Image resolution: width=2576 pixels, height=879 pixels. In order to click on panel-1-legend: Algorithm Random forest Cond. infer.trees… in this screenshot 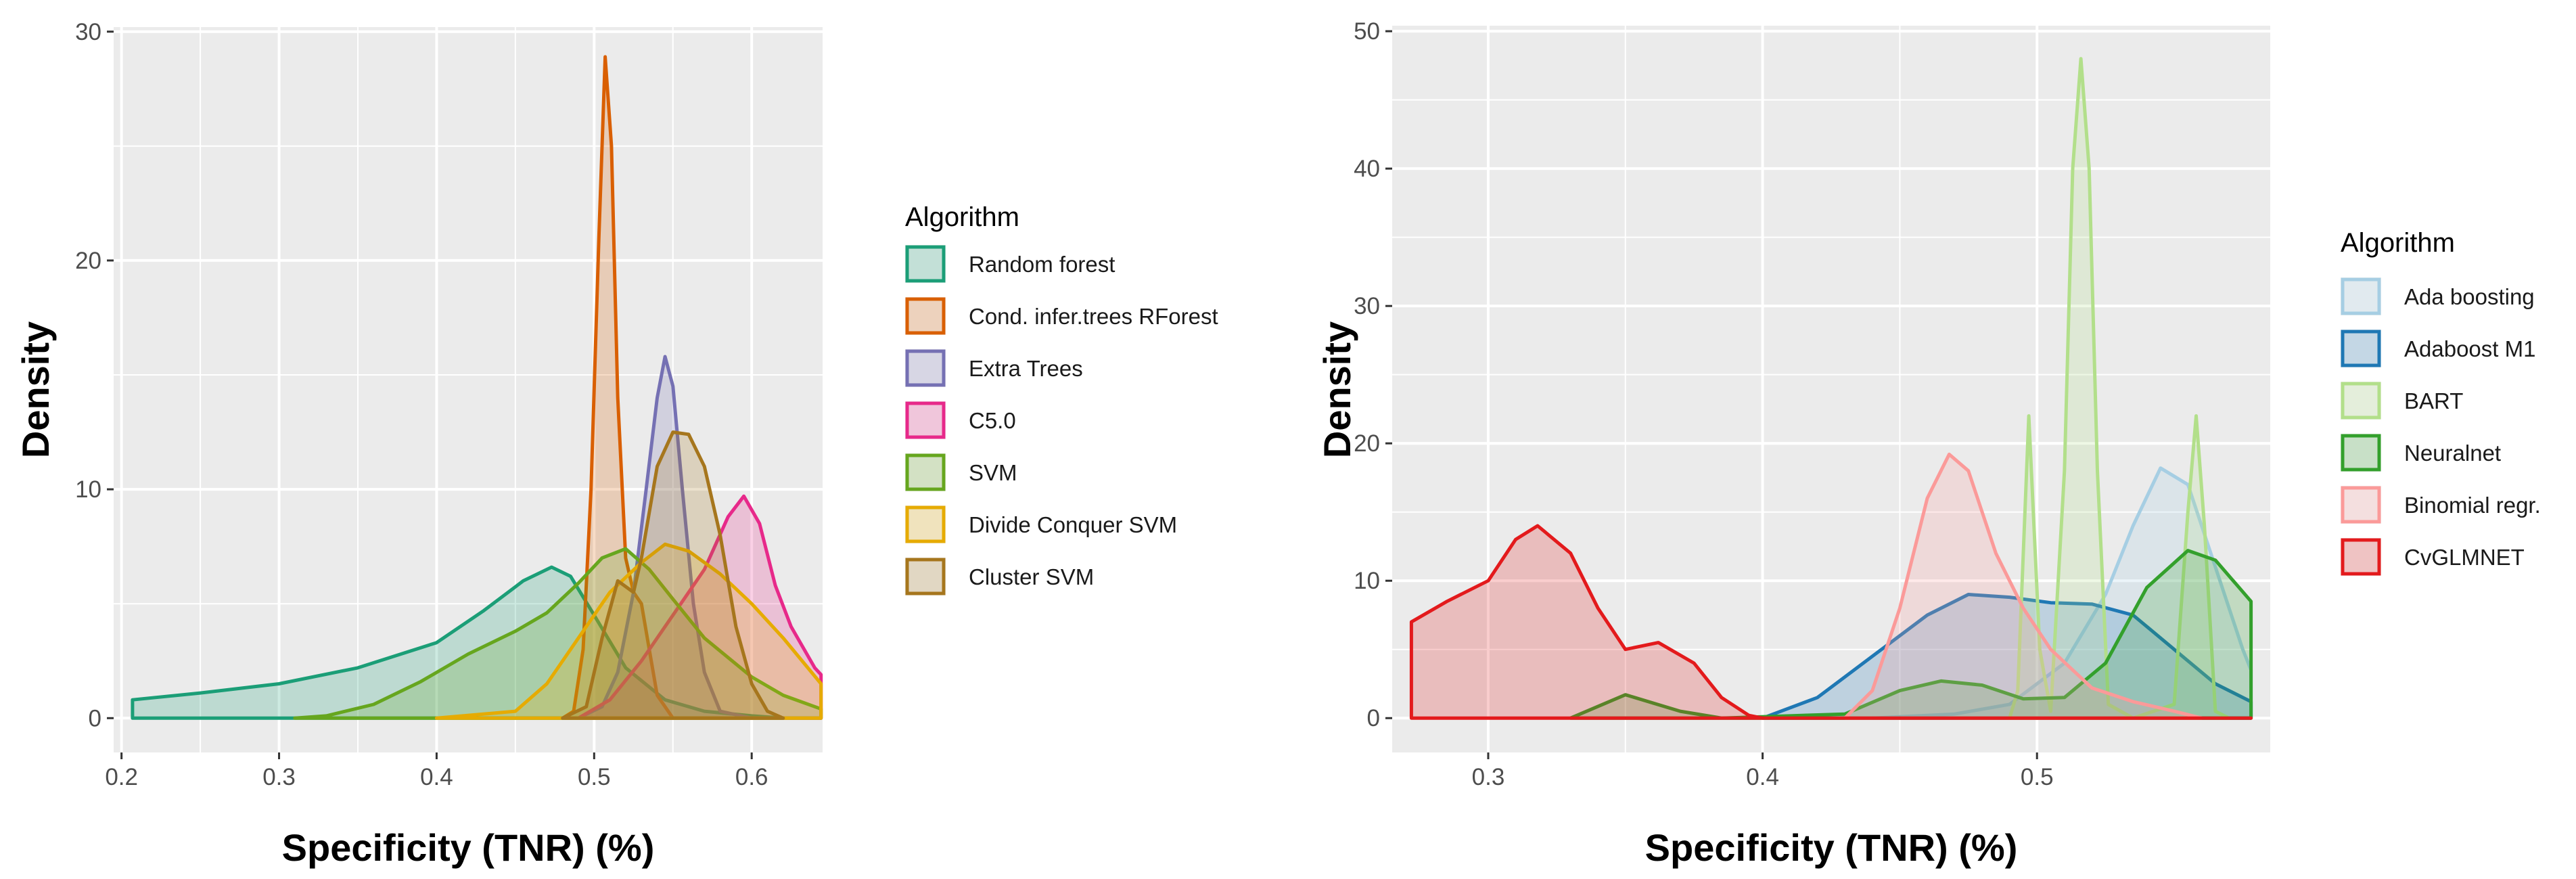, I will do `click(1061, 399)`.